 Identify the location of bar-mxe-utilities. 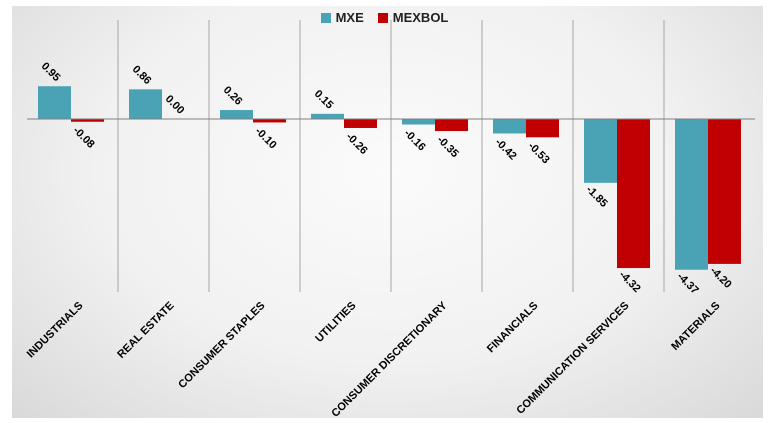
(327, 116).